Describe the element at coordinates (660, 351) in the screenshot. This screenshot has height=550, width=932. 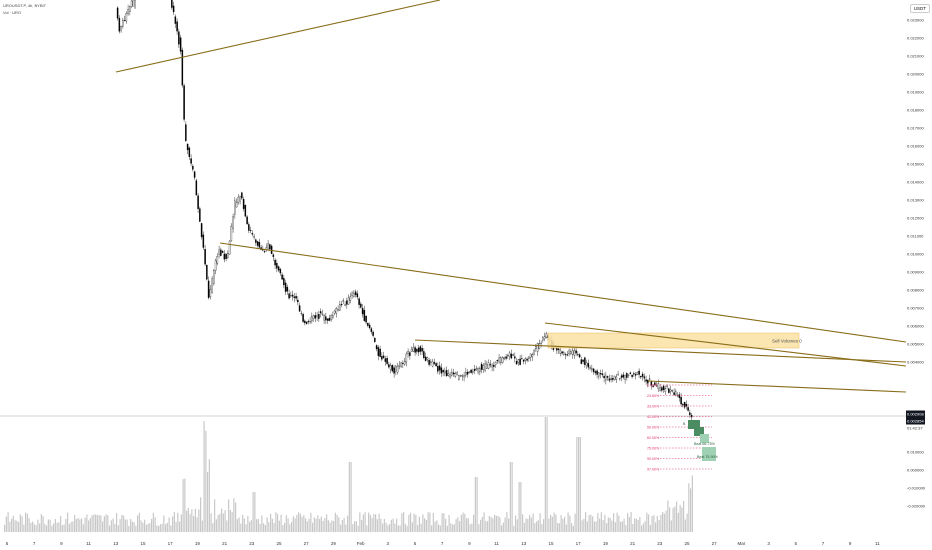
I see `trendline-channel` at that location.